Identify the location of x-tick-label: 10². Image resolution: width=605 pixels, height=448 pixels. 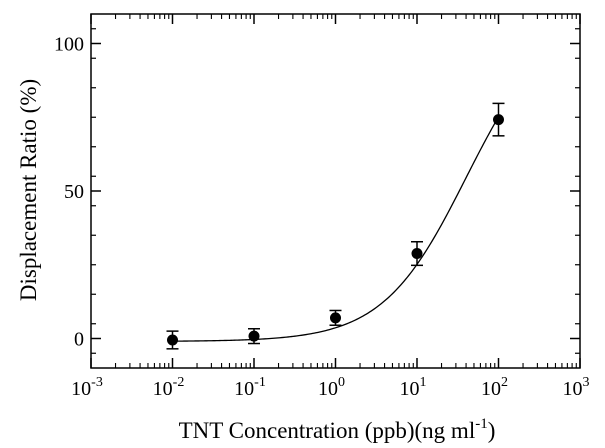
(494, 387).